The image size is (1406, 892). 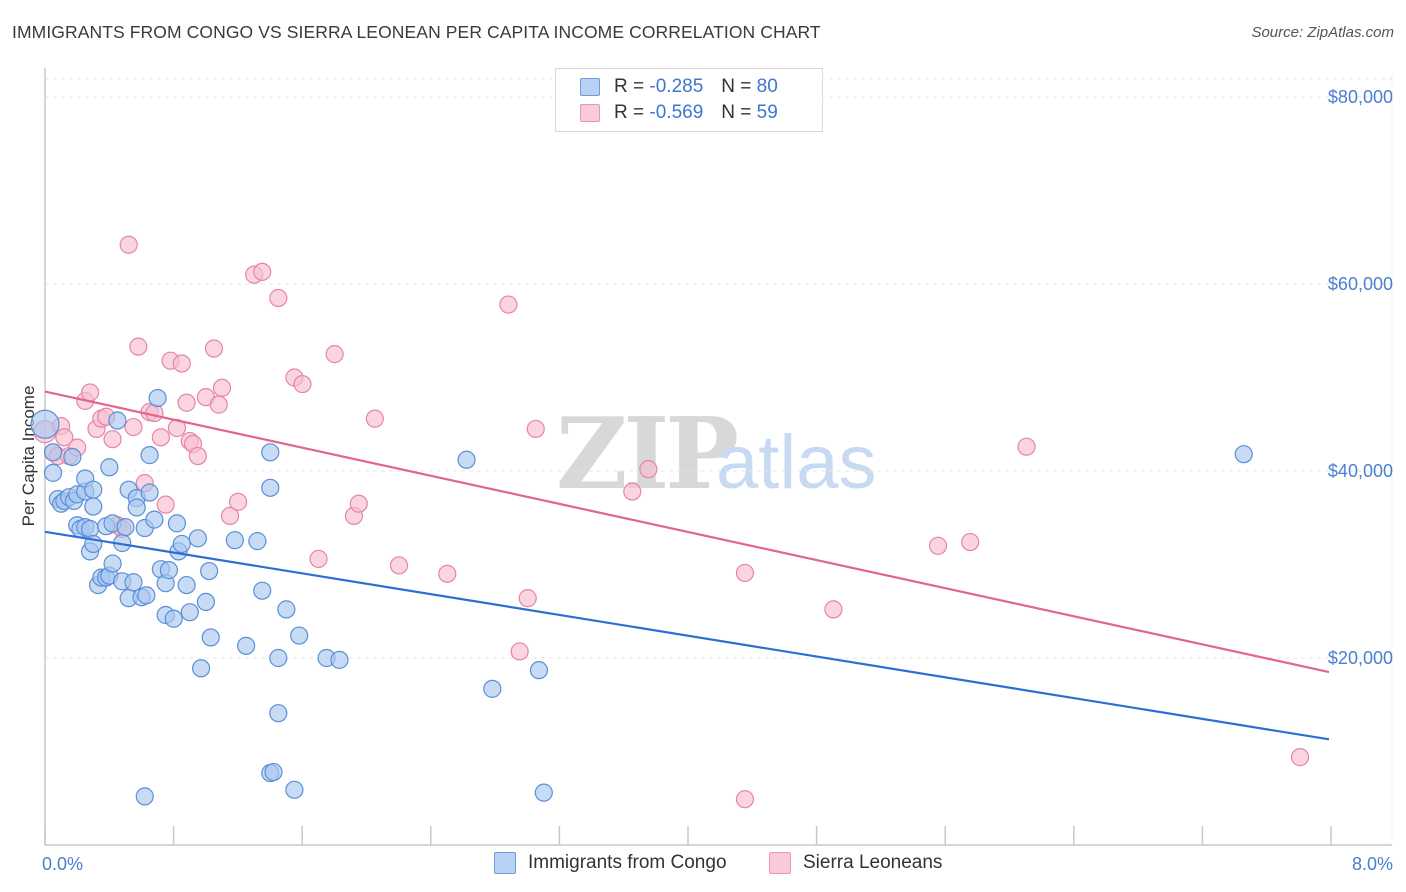 What do you see at coordinates (28, 456) in the screenshot?
I see `y-axis-label: Per Capita Income` at bounding box center [28, 456].